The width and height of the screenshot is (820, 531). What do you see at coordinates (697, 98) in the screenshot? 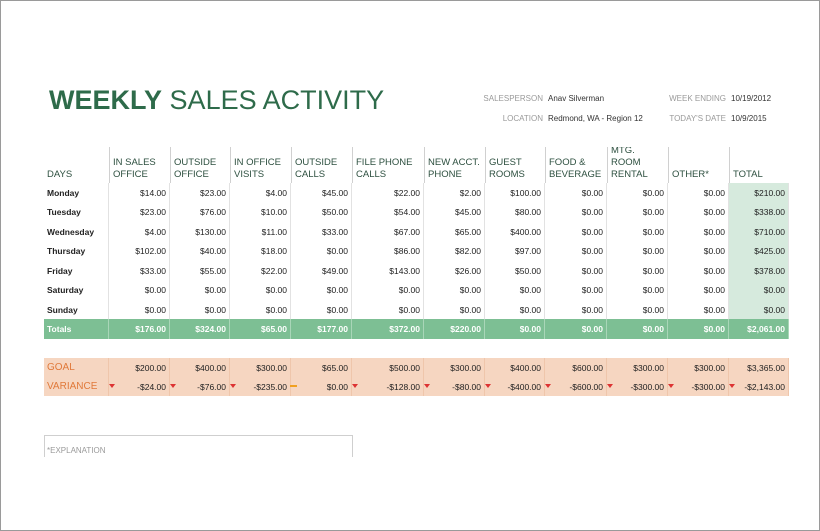
I see `info-label: WEEK ENDING` at bounding box center [697, 98].